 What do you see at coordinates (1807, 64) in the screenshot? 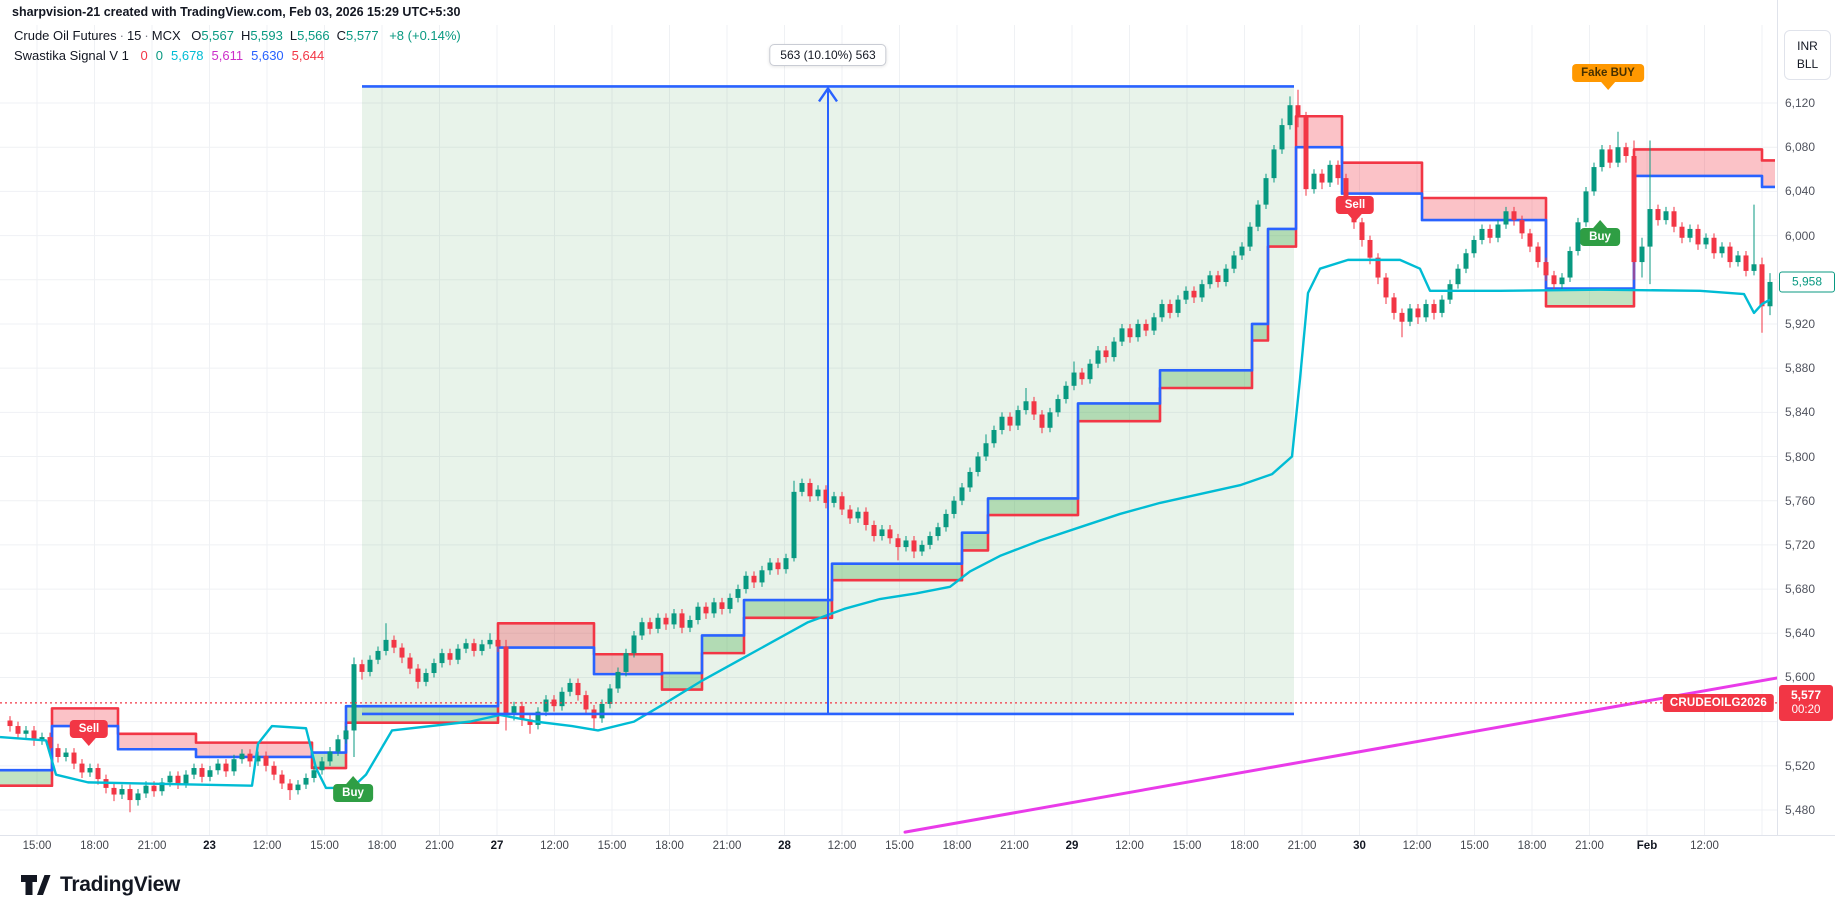
I see `unit-button: BLL` at bounding box center [1807, 64].